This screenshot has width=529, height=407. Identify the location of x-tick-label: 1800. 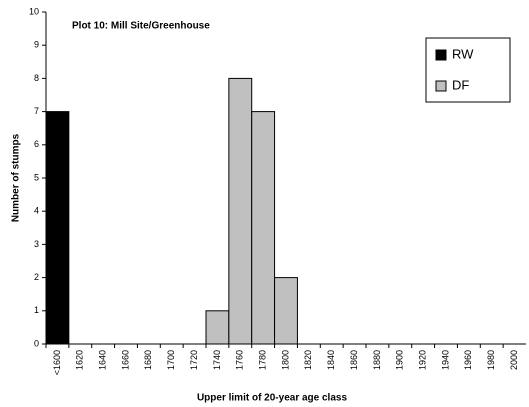
(285, 360).